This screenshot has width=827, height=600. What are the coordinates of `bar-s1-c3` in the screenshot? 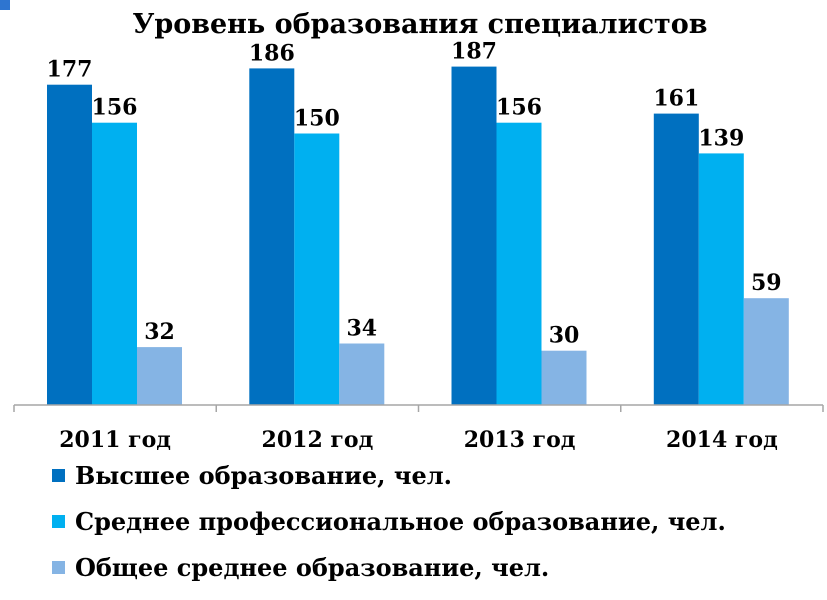 It's located at (474, 235).